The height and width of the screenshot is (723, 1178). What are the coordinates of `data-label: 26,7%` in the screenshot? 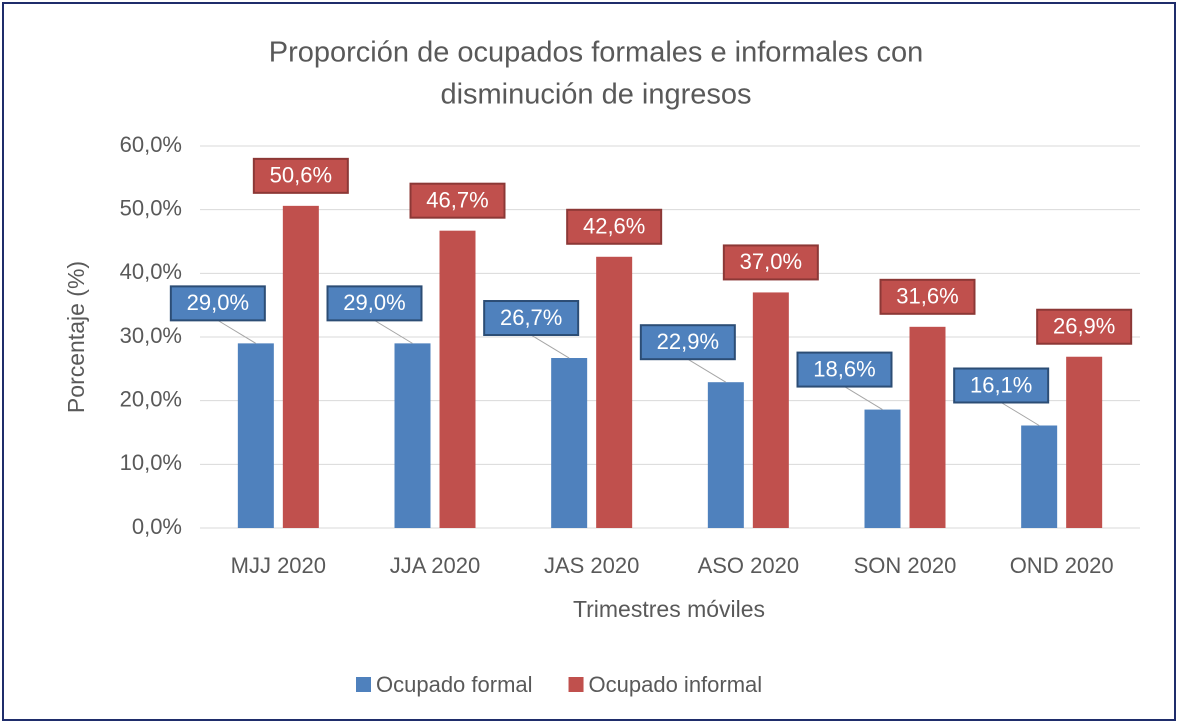 It's located at (531, 317).